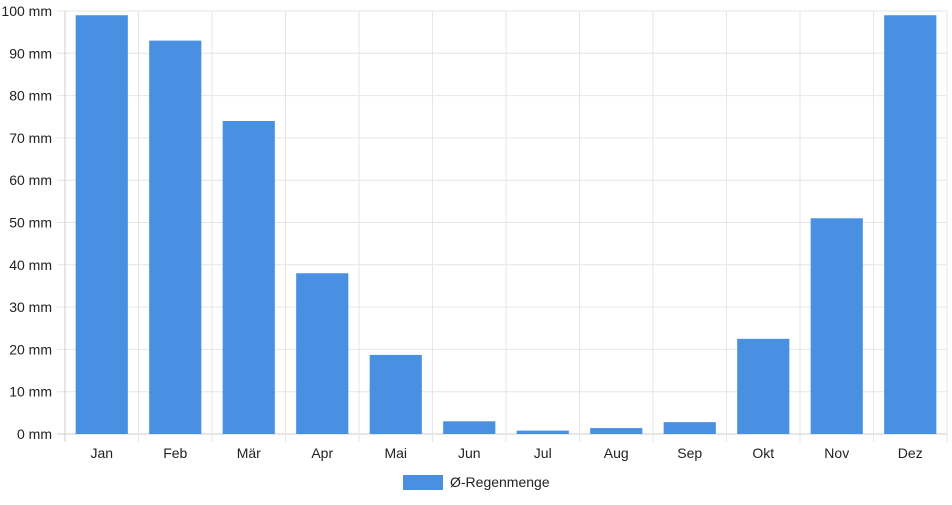 The height and width of the screenshot is (505, 952). What do you see at coordinates (500, 482) in the screenshot?
I see `legend-label: Ø-Regenmenge` at bounding box center [500, 482].